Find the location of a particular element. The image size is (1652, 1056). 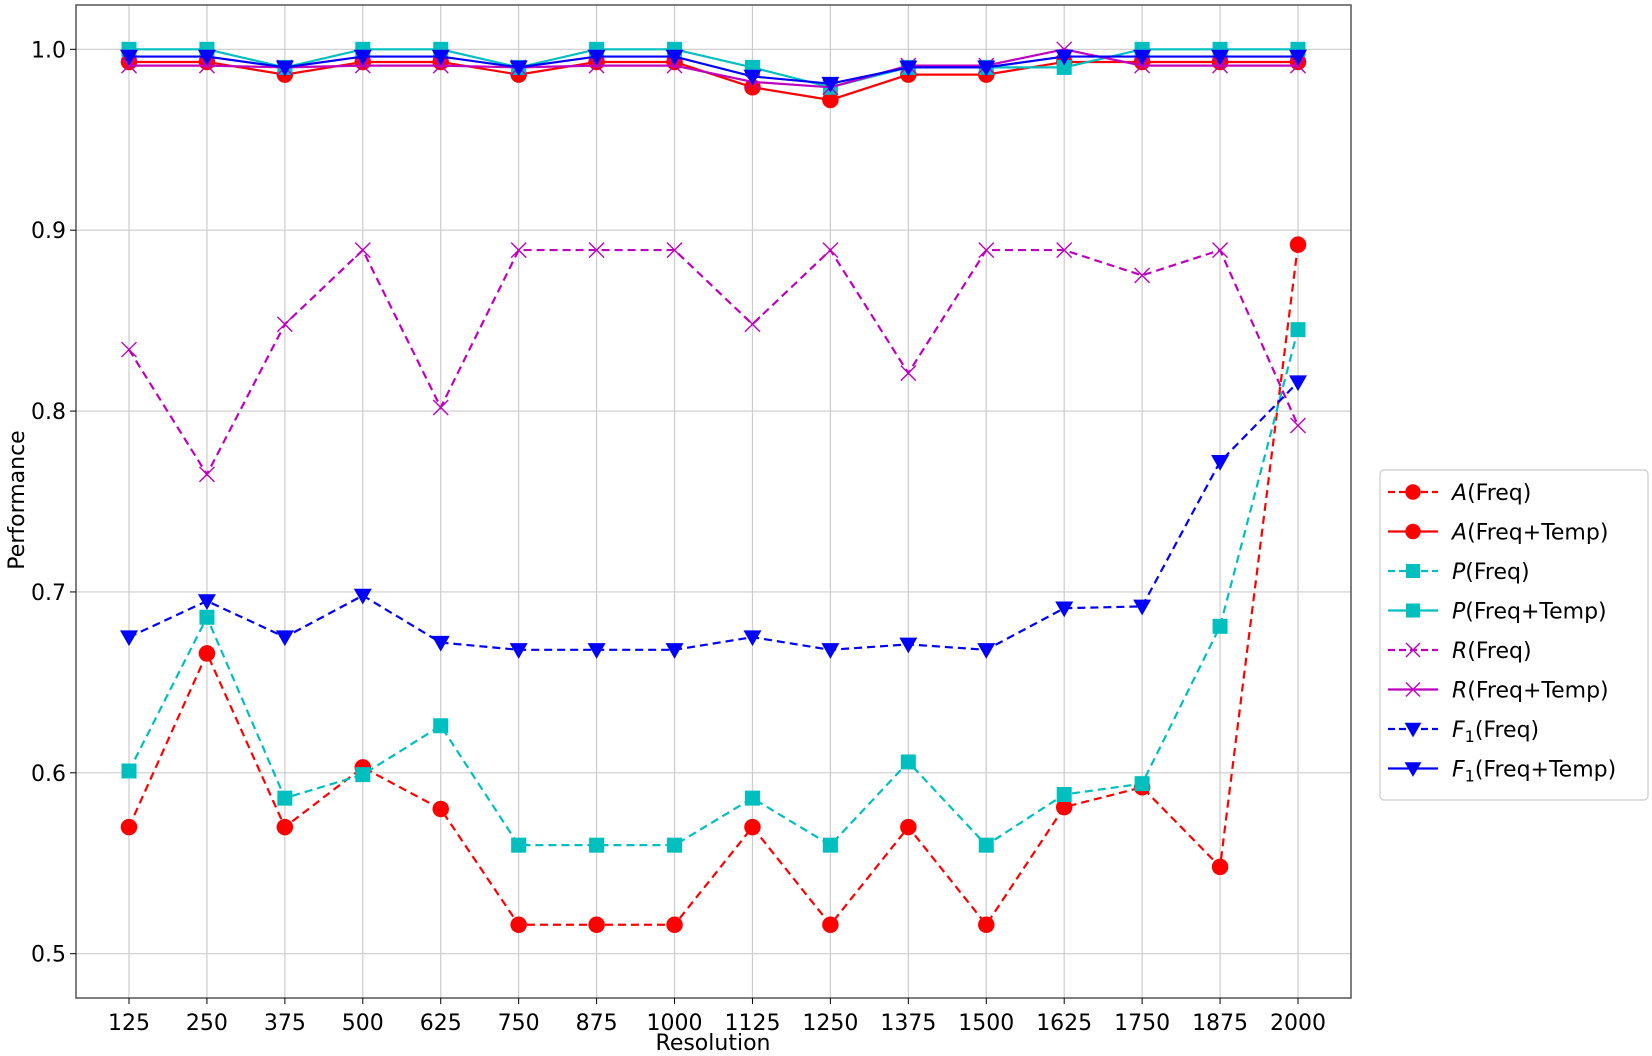

y-tick-label: 1.0 is located at coordinates (48, 50).